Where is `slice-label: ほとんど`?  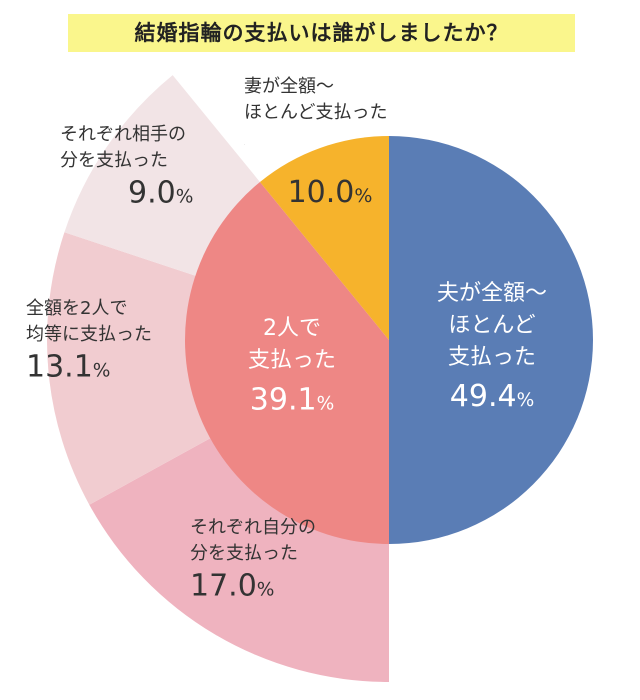 slice-label: ほとんど is located at coordinates (491, 325).